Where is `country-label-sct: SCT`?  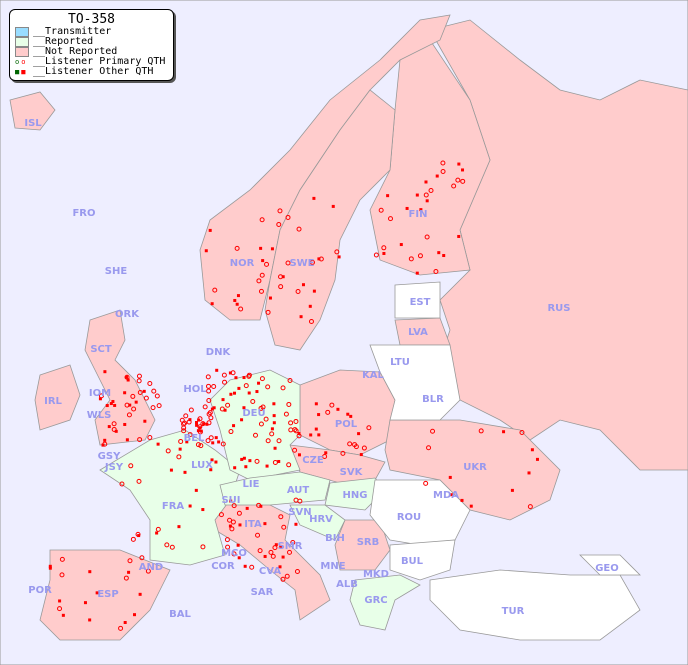 country-label-sct: SCT is located at coordinates (101, 349).